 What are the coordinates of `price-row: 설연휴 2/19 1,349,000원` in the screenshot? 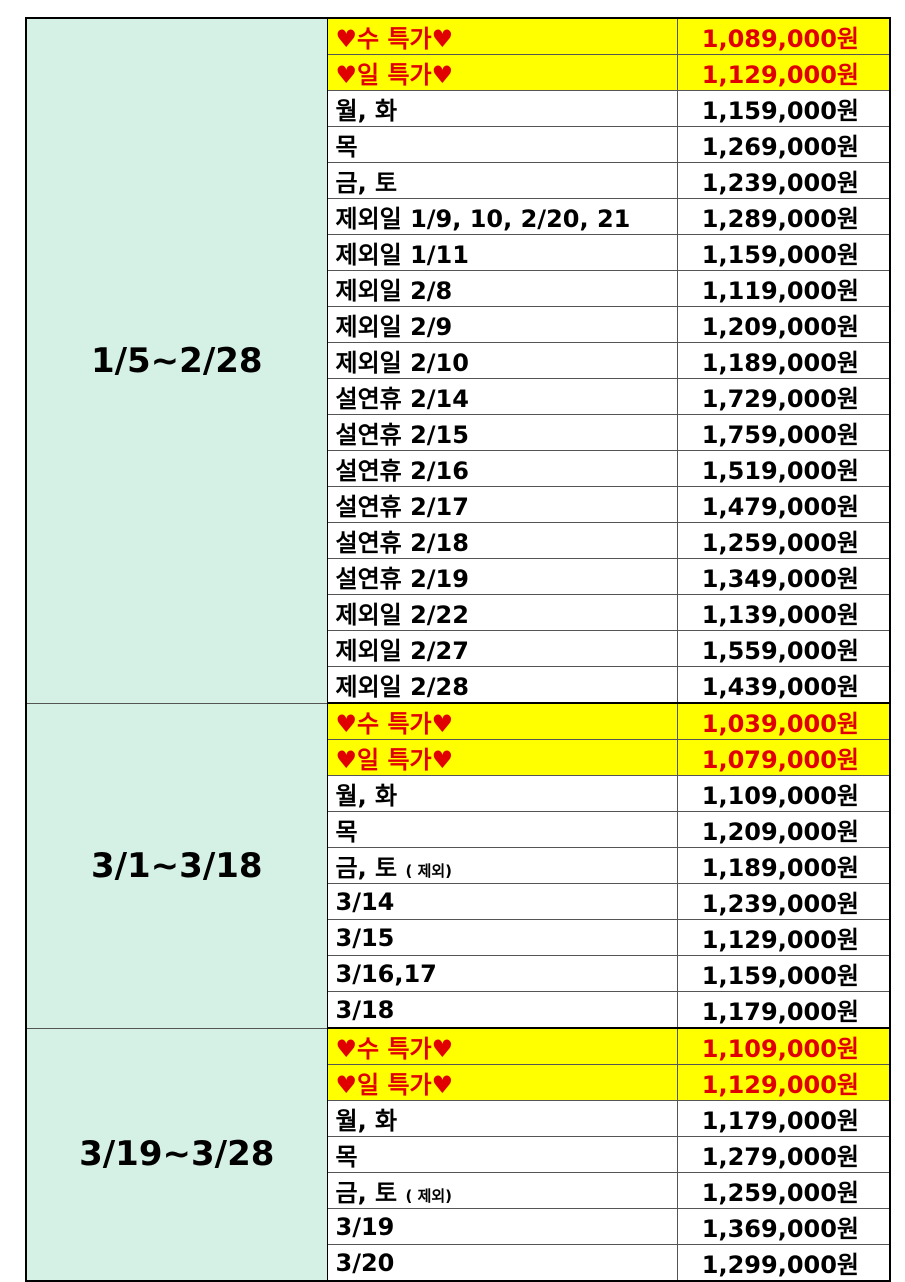 It's located at (458, 576).